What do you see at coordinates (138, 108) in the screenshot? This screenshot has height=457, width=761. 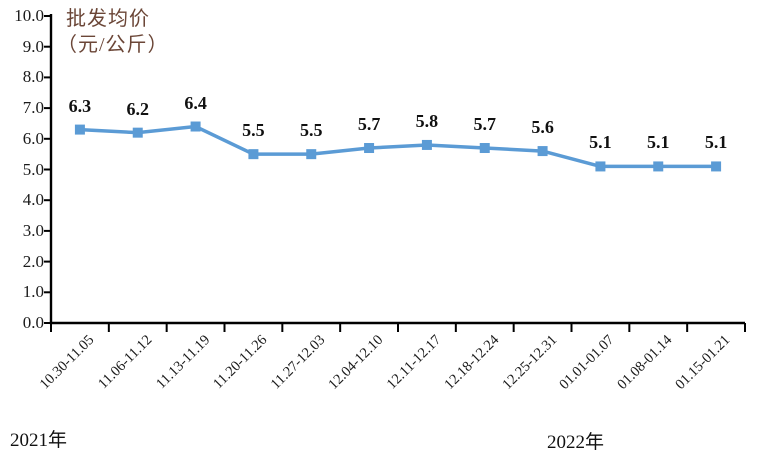 I see `data-point-label: 6.2` at bounding box center [138, 108].